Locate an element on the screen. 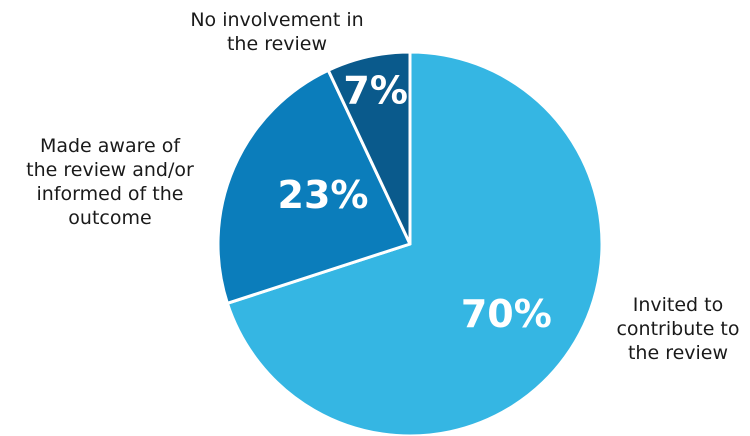  pct-label-made-aware-informed: 23% is located at coordinates (323, 195).